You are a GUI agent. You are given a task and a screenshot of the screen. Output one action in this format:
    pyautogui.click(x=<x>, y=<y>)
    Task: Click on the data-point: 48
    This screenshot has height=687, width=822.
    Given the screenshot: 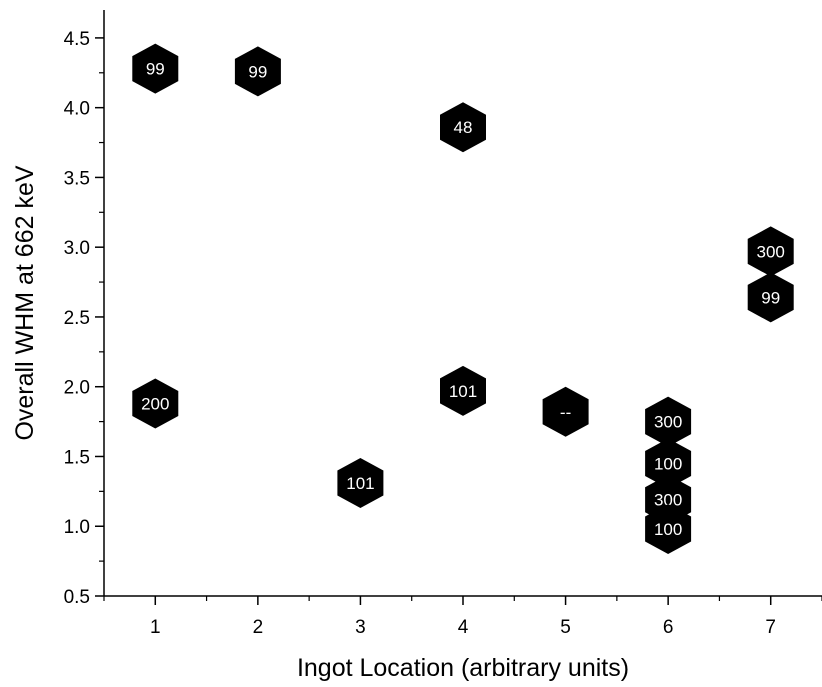 What is the action you would take?
    pyautogui.click(x=463, y=127)
    